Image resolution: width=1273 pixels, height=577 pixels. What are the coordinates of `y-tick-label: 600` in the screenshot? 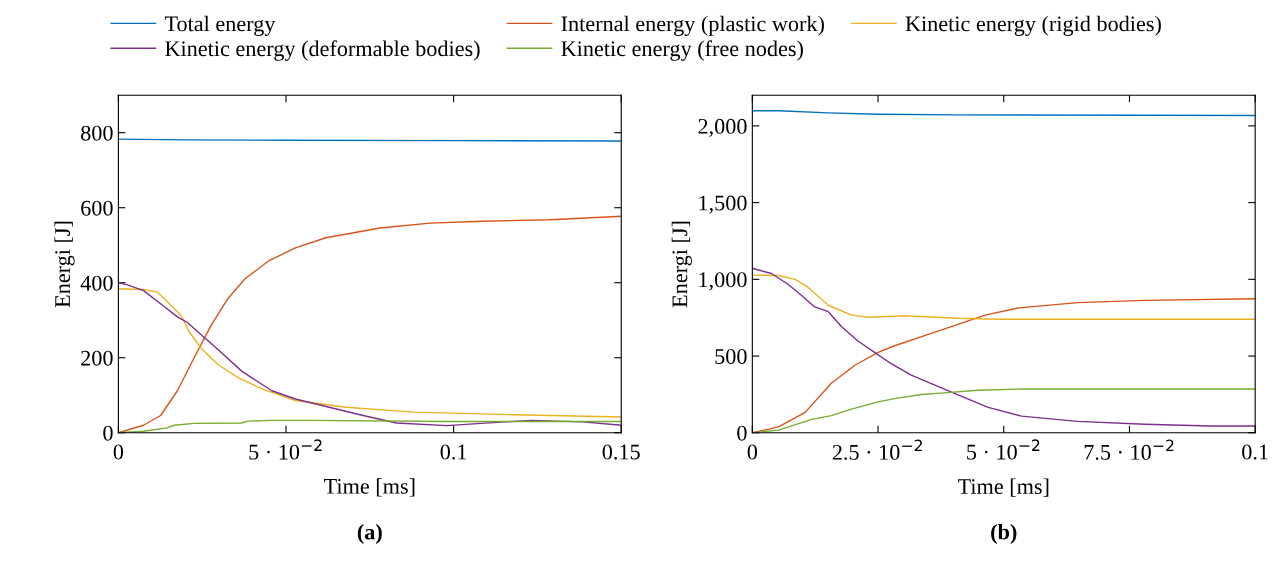 It's located at (97, 208).